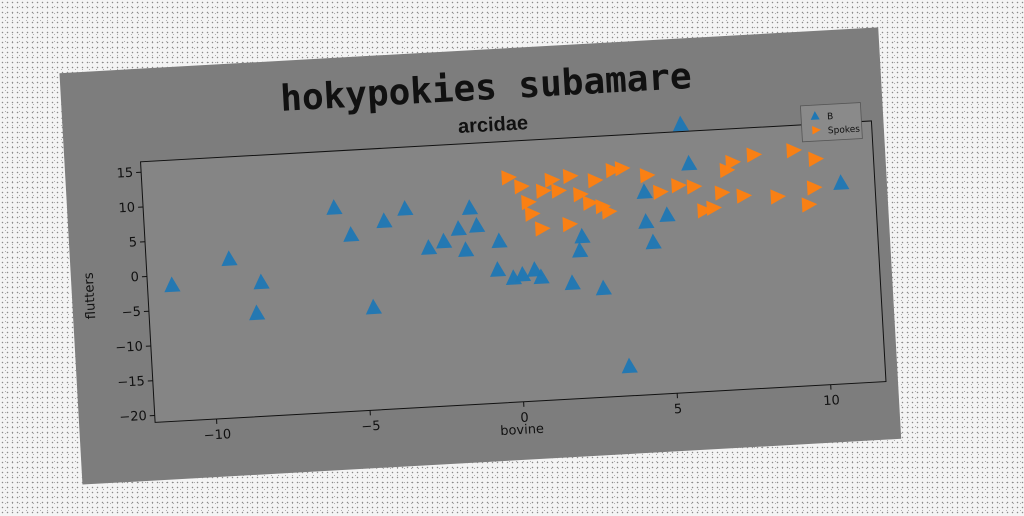  Describe the element at coordinates (371, 427) in the screenshot. I see `x-tick-label: −5` at that location.